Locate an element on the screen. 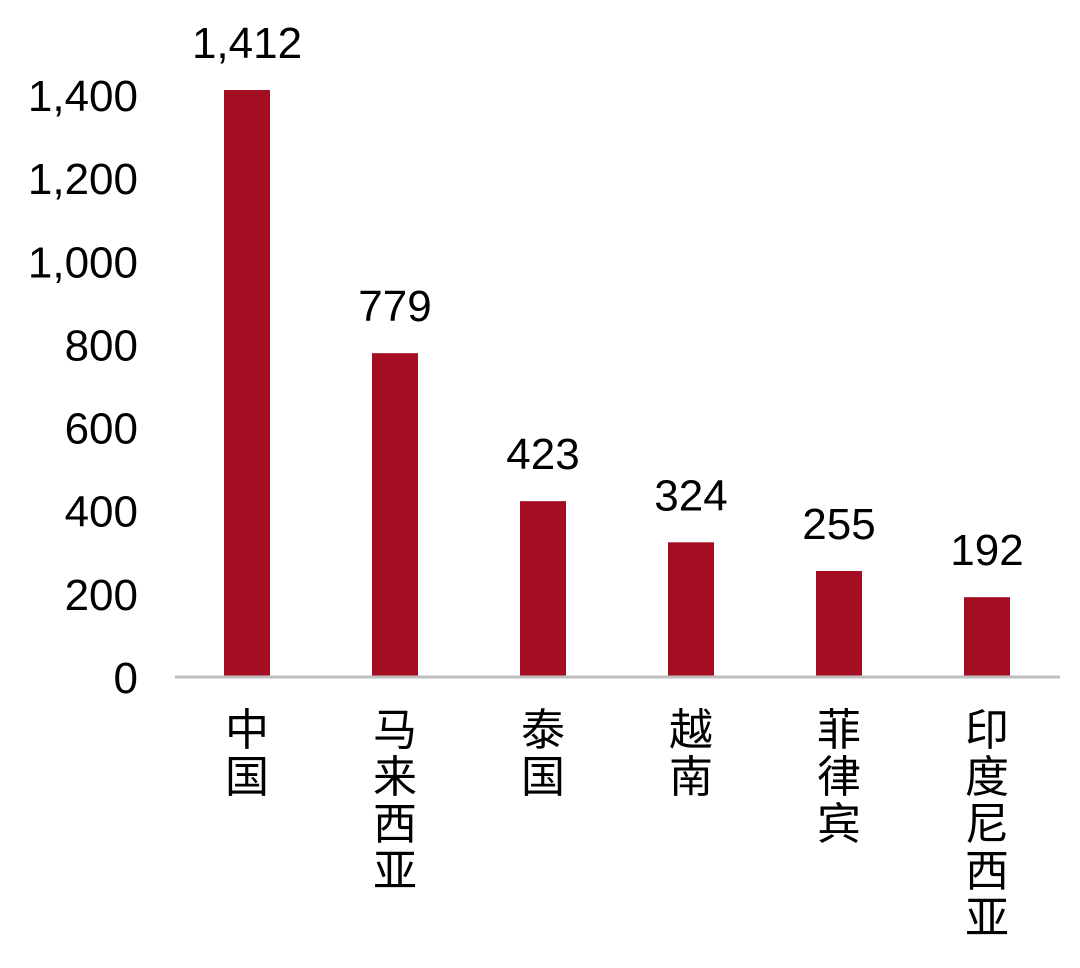 Image resolution: width=1080 pixels, height=968 pixels. y-axis-tick-labels: 0 200 400 600 800 1,000 1,200 1,400 is located at coordinates (83, 387).